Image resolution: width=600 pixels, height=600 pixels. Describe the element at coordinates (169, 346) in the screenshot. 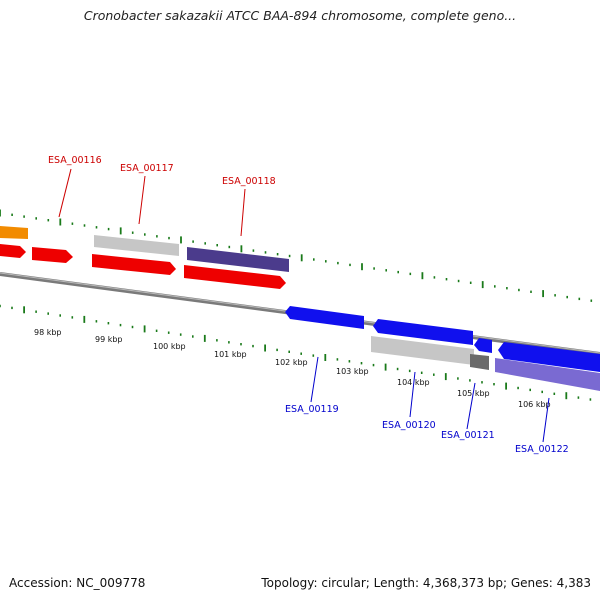

I see `scale-label: 100 kbp` at that location.